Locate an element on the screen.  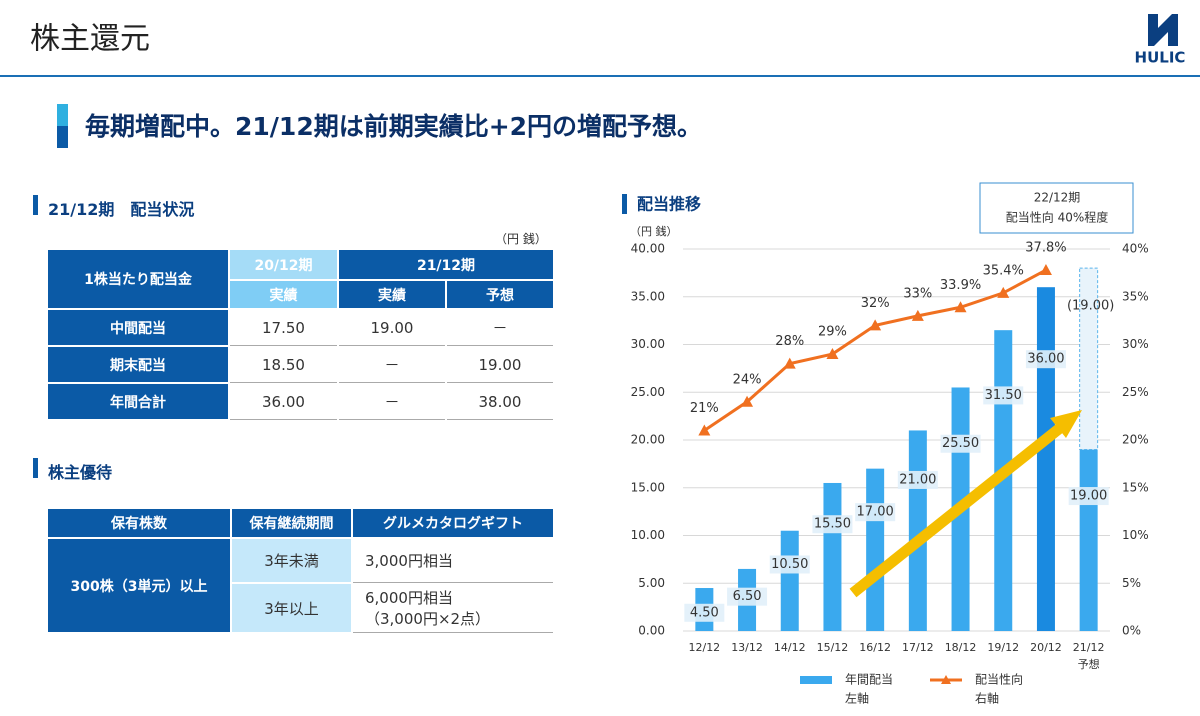
bar-label: 17.00 is located at coordinates (875, 512).